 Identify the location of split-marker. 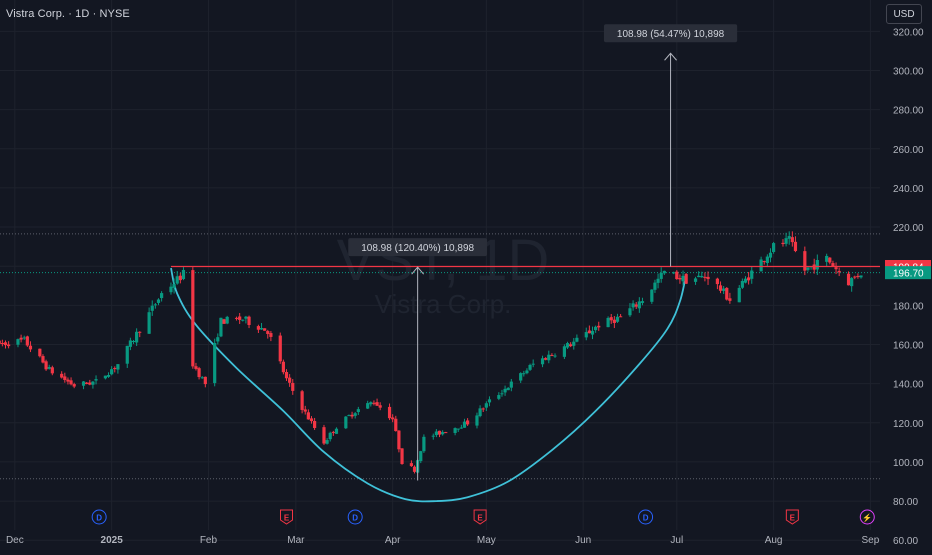
(867, 517).